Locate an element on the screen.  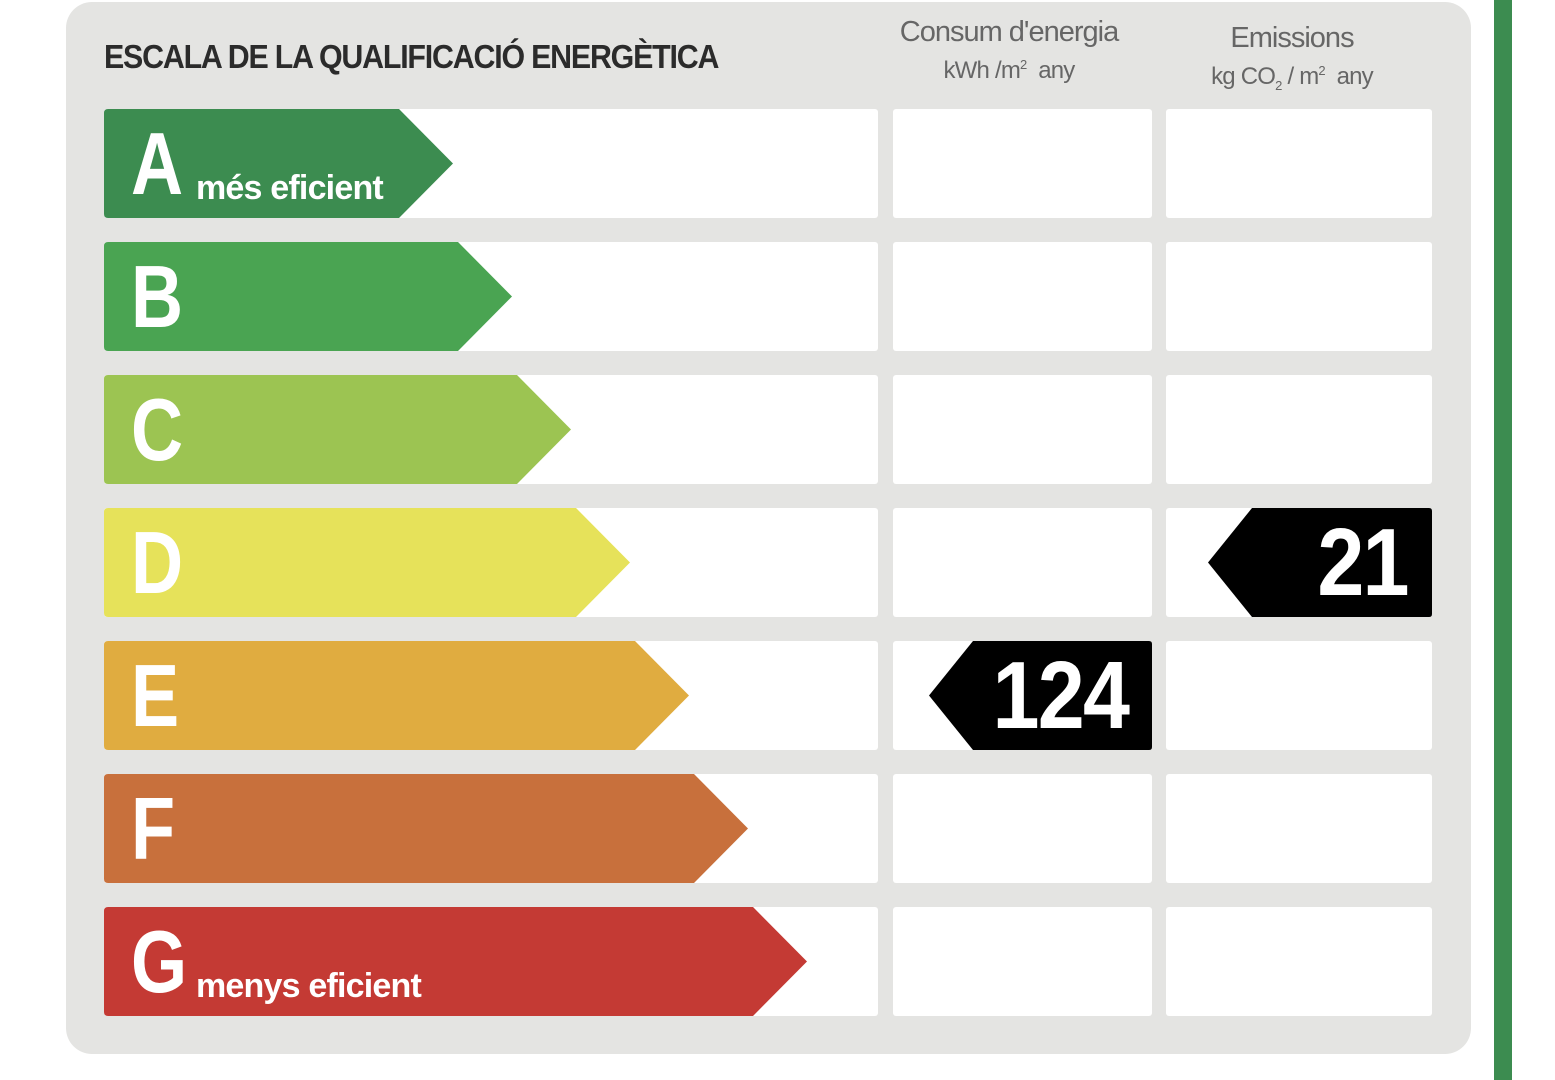
rating-g-right-cell is located at coordinates (1299, 961).